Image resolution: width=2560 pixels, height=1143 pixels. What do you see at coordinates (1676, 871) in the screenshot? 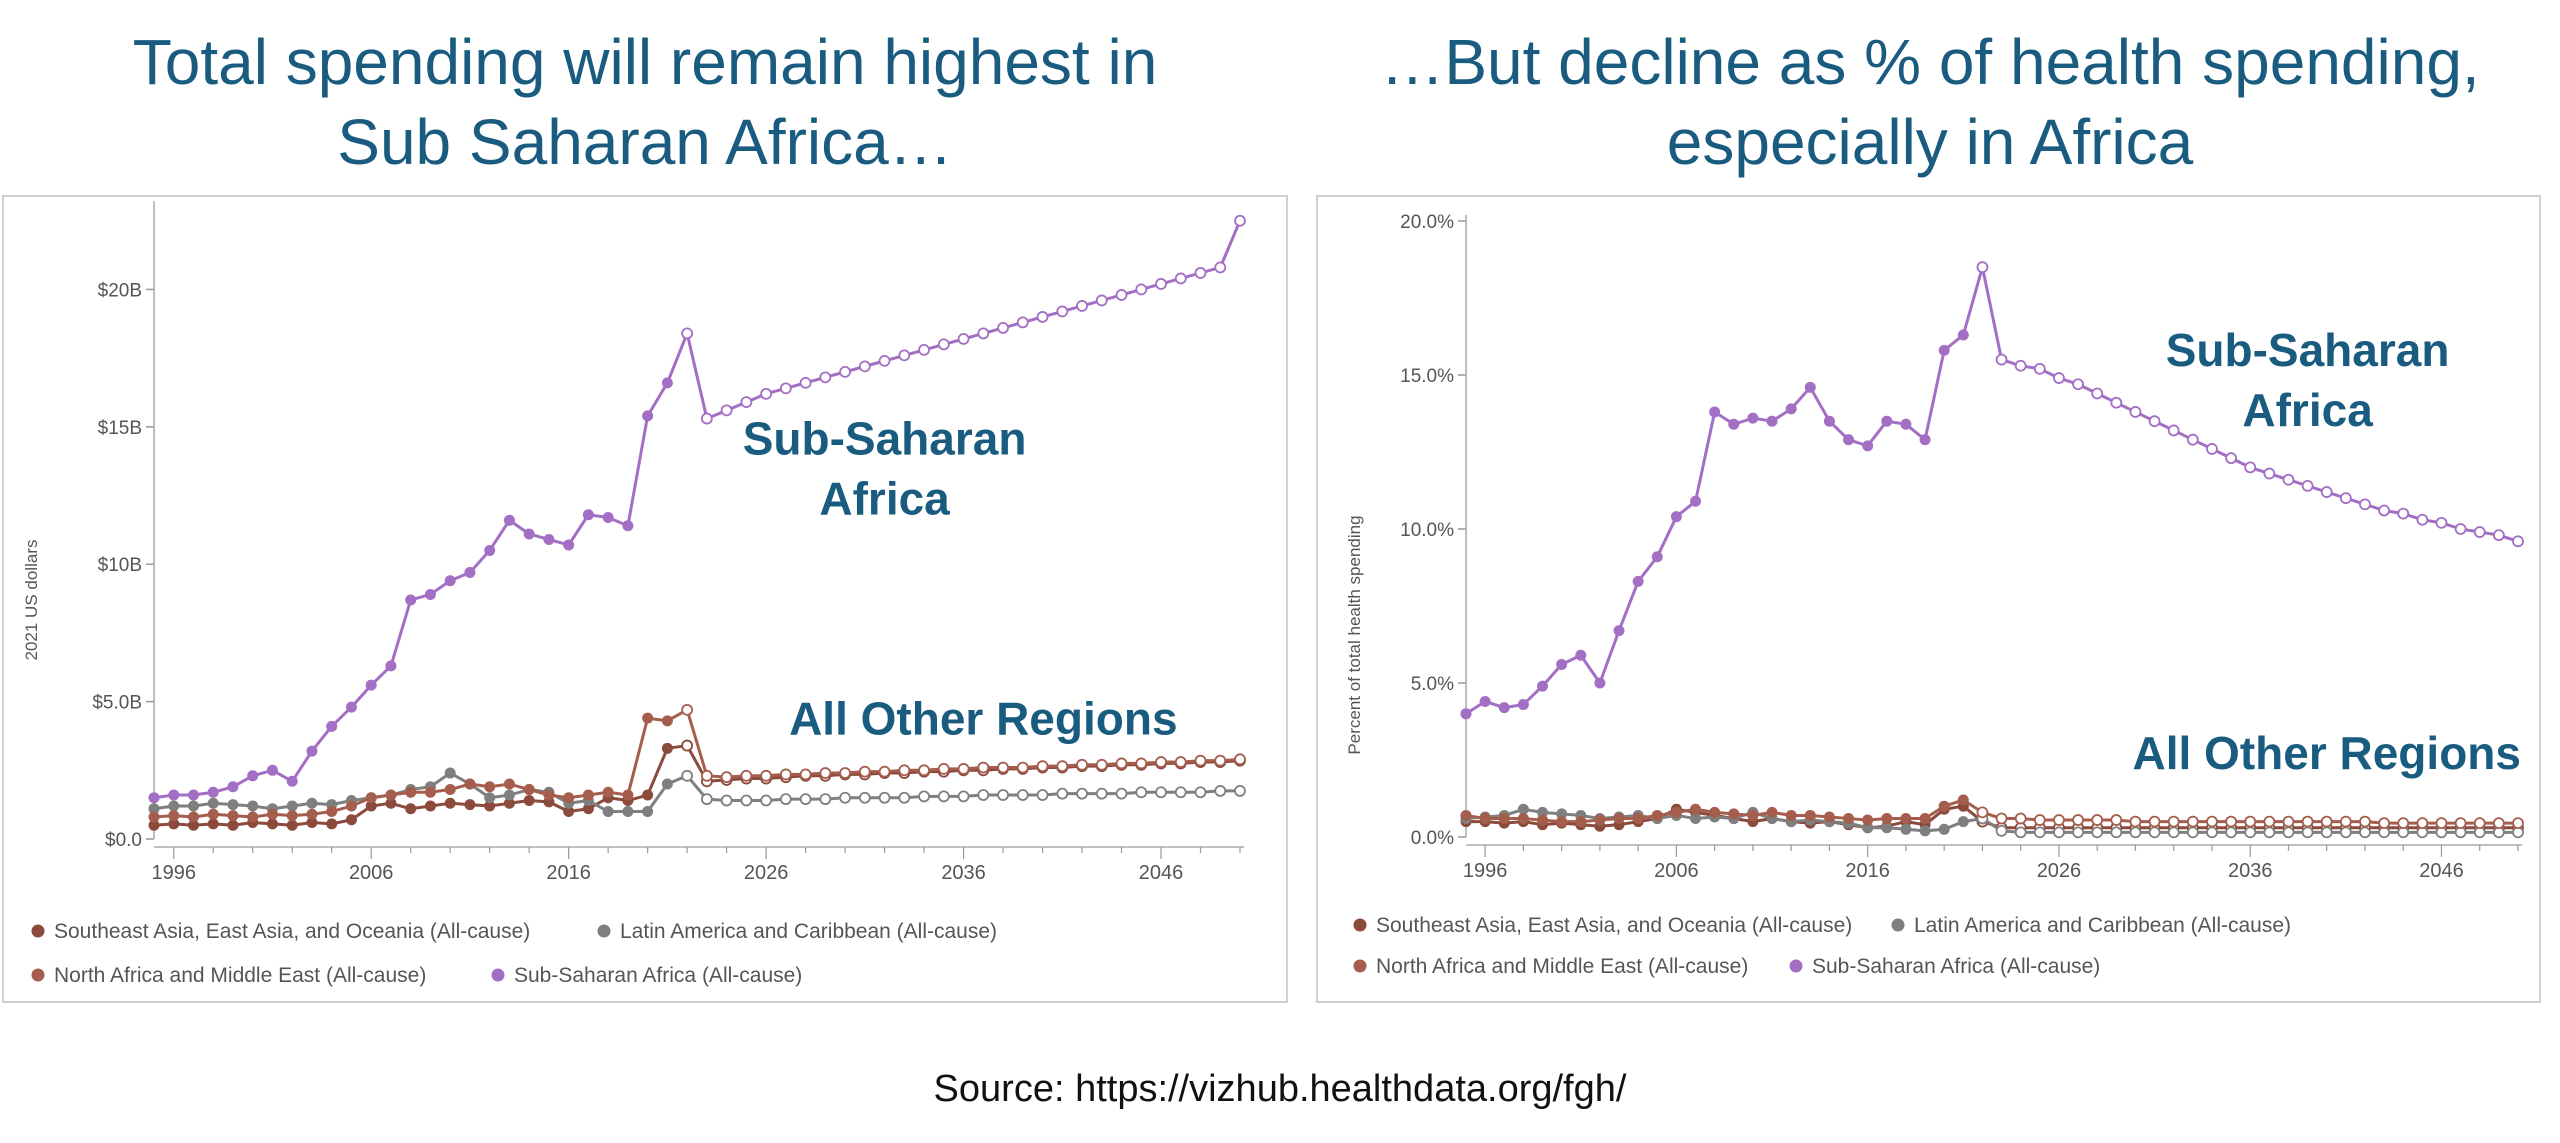
I see `x-tick-label: 2006` at bounding box center [1676, 871].